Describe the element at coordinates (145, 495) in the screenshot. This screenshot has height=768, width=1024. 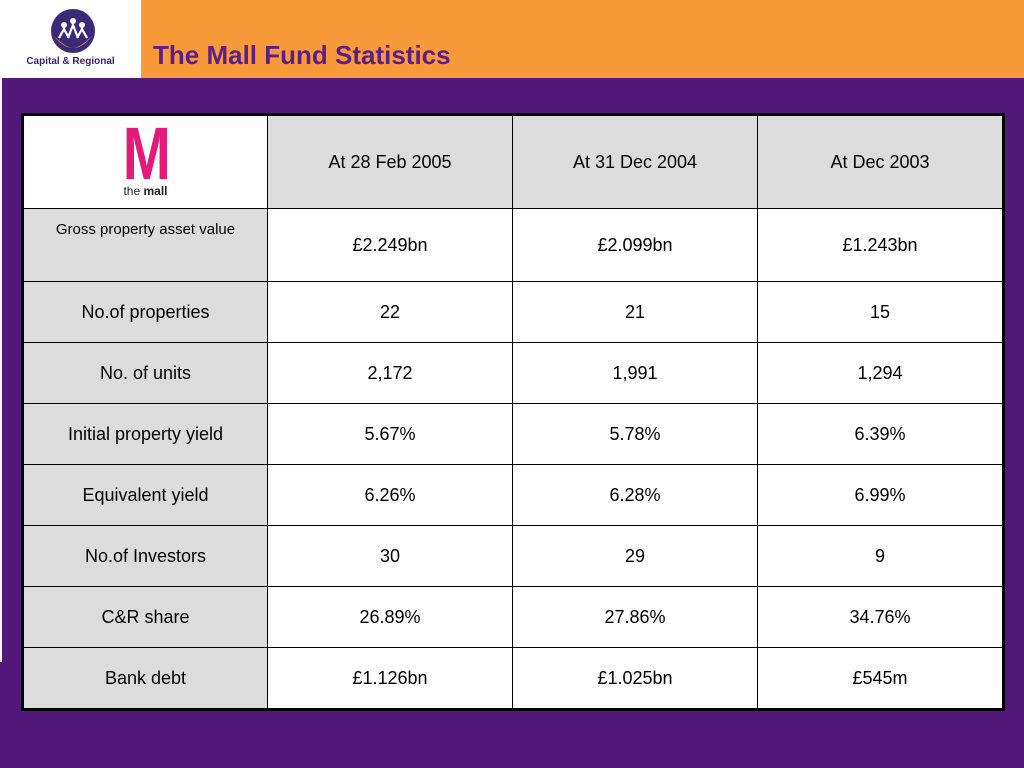
I see `row-label: Equivalent yield` at that location.